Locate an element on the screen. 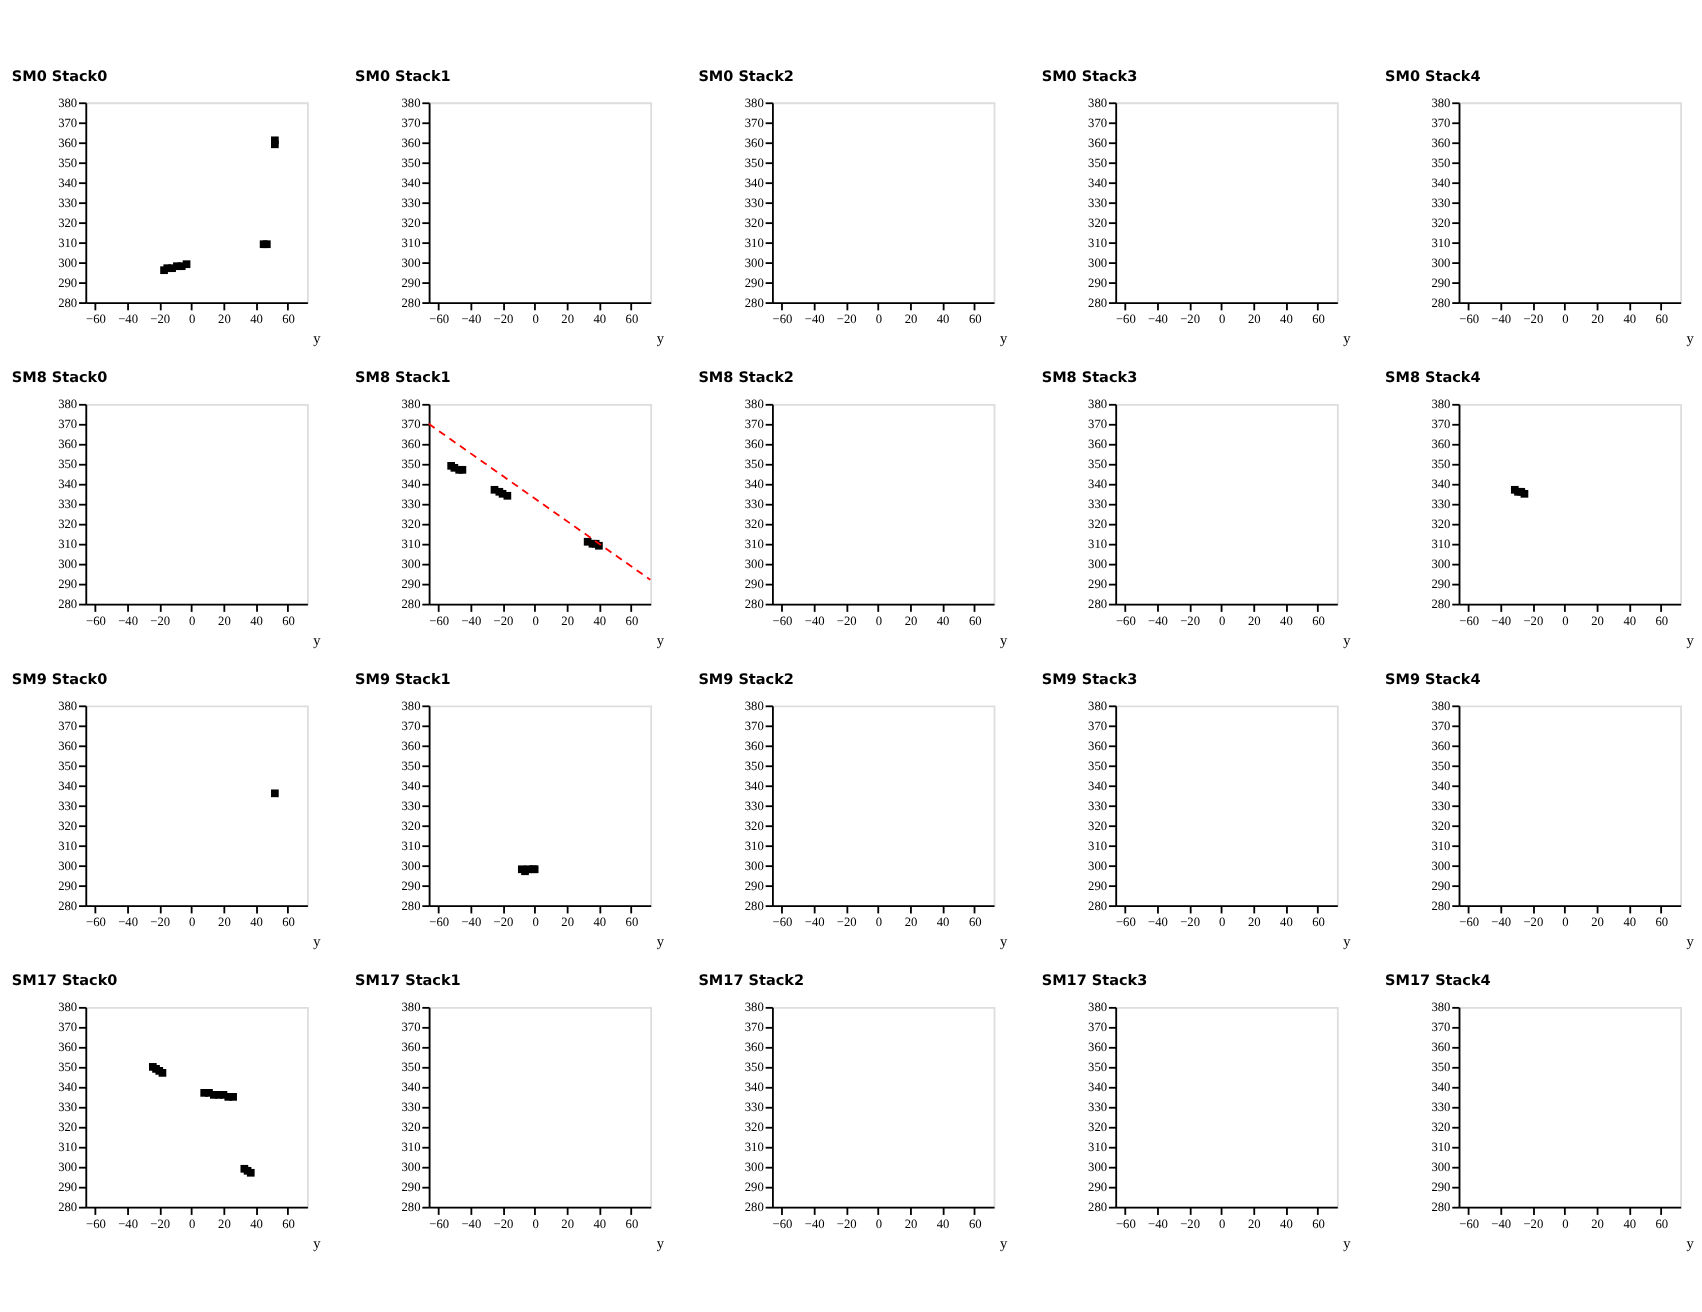  chart-title: SM0 Stack0 is located at coordinates (59, 75).